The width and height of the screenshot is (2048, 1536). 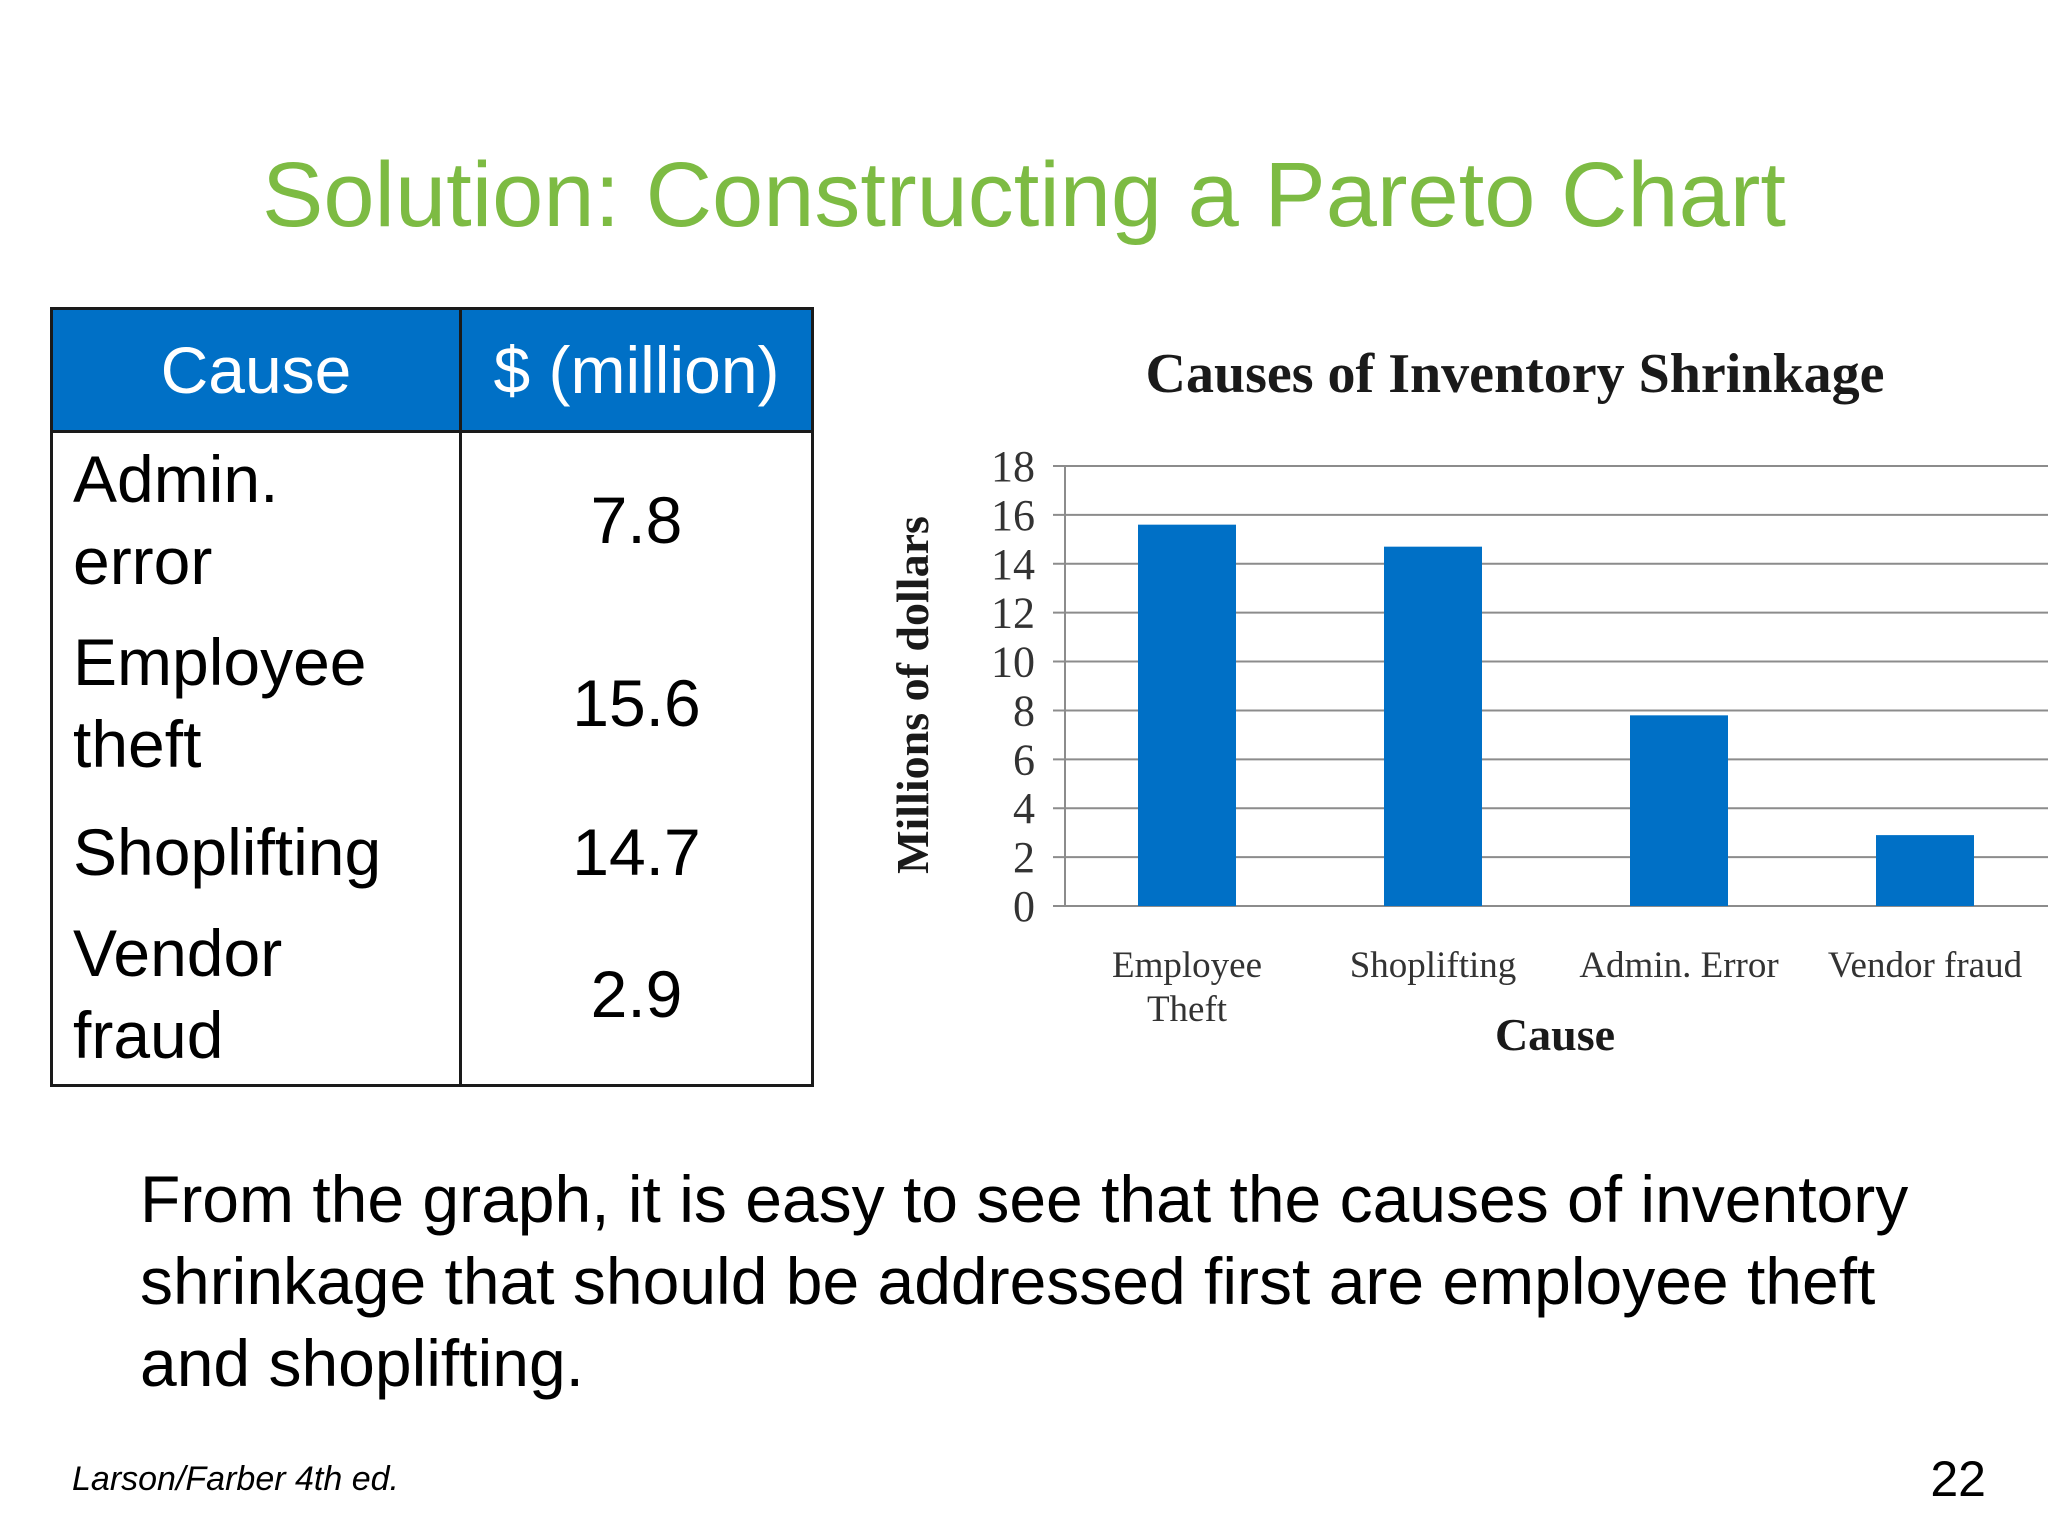 I want to click on cause-line: Shoplifting, so click(x=227, y=851).